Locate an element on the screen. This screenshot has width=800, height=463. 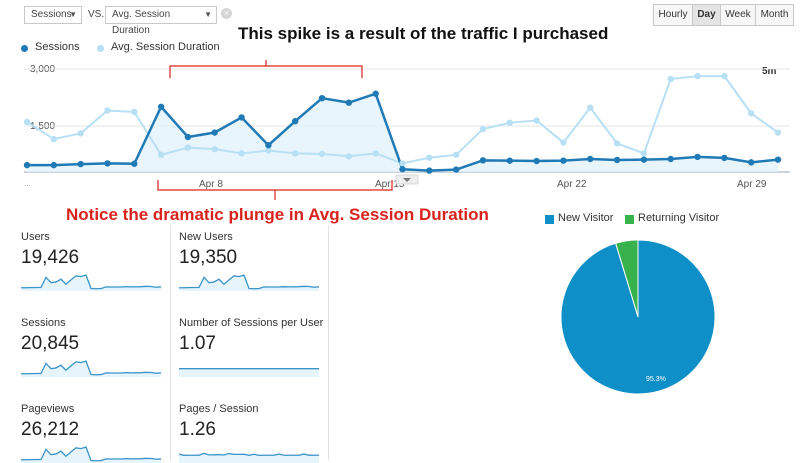
returning-visitor-legend-label: Returning Visitor is located at coordinates (679, 218).